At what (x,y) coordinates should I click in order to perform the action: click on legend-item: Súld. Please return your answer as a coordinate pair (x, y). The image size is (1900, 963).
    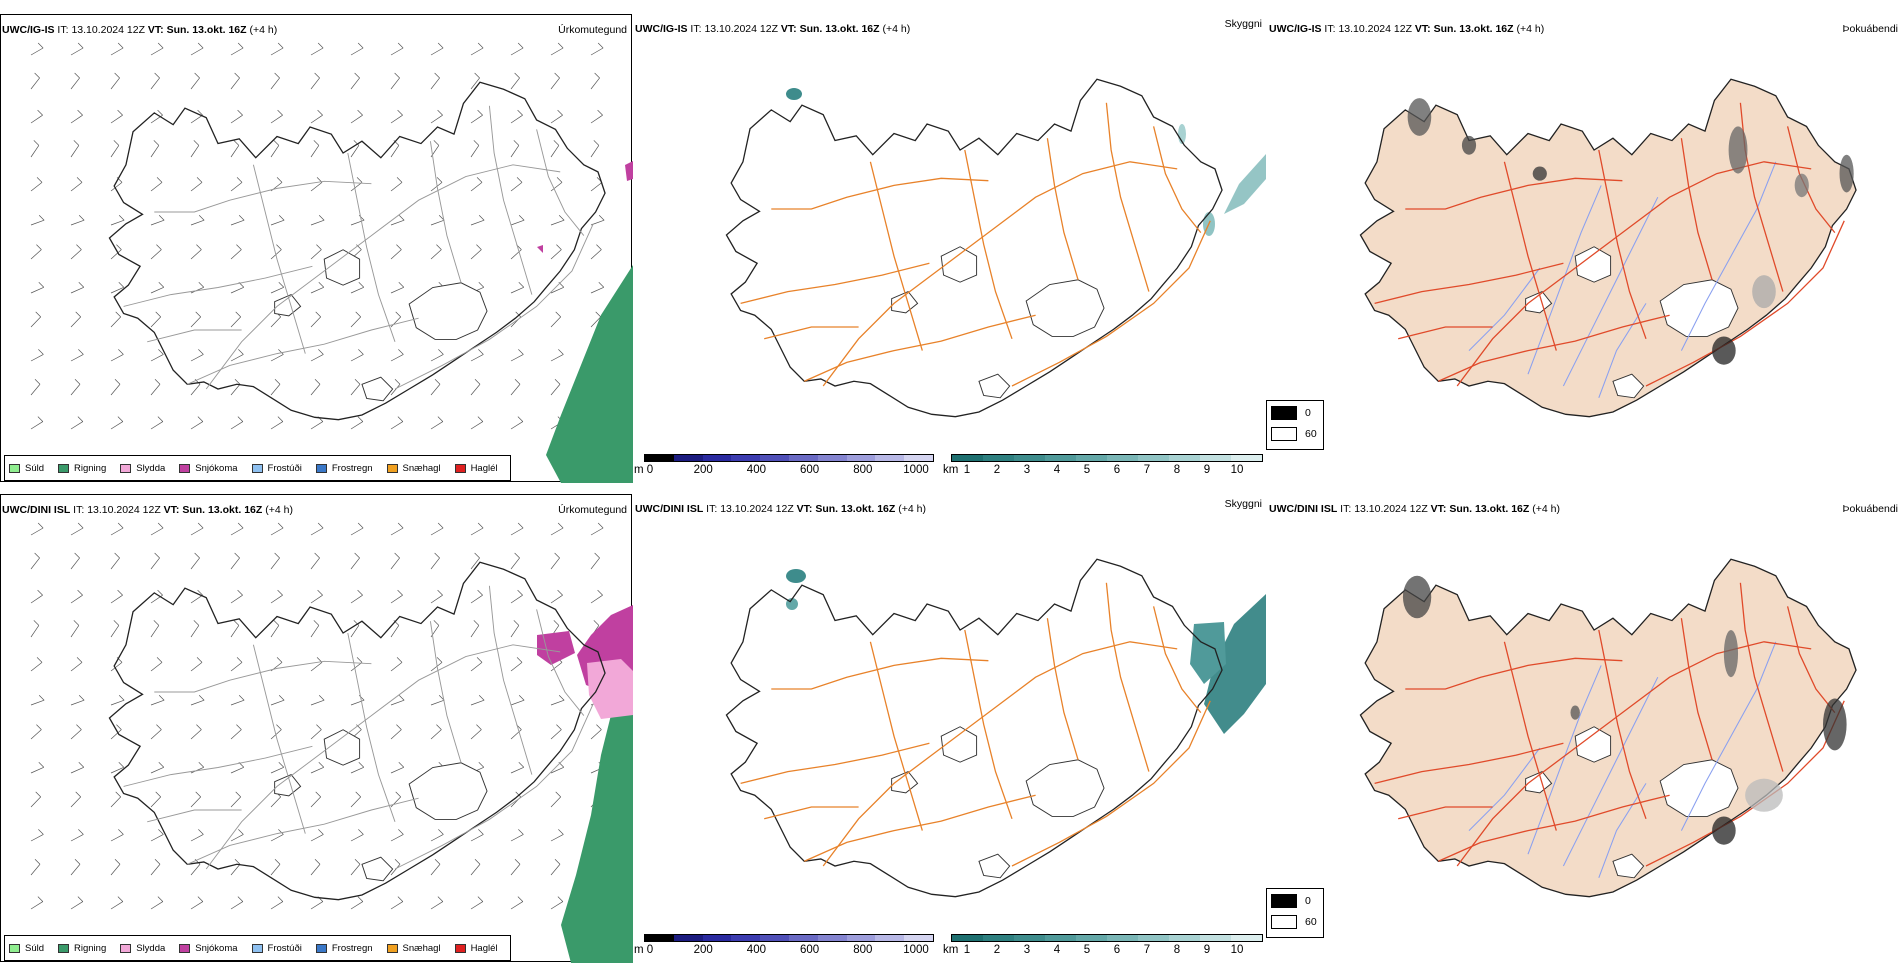
    Looking at the image, I should click on (26, 468).